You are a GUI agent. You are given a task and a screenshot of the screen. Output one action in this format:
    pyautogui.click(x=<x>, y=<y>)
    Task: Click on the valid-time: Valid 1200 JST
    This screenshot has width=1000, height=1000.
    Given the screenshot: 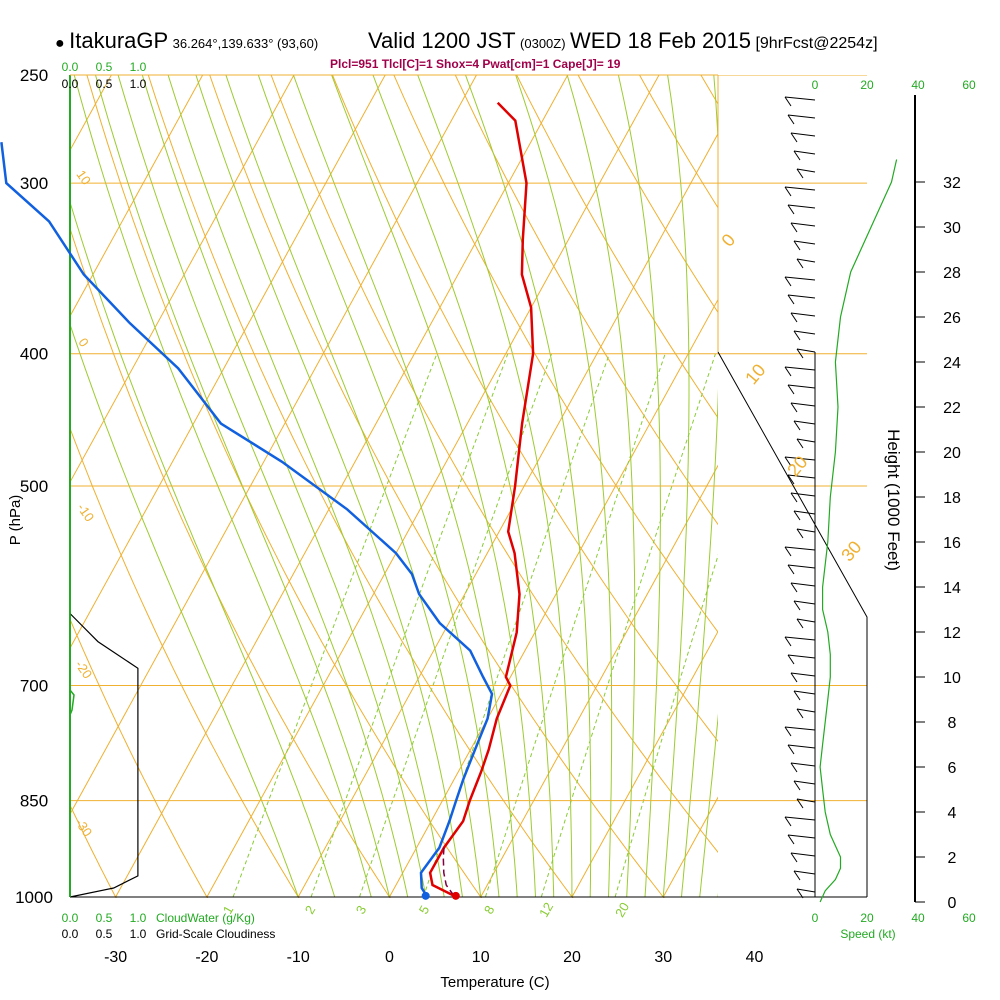 What is the action you would take?
    pyautogui.click(x=442, y=40)
    